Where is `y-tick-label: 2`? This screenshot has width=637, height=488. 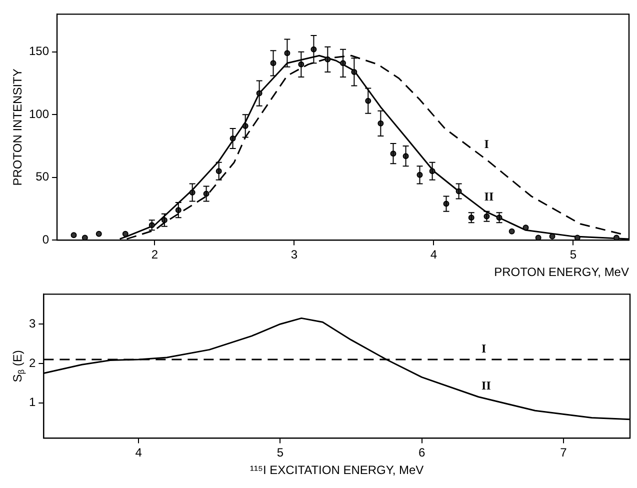 y-tick-label: 2 is located at coordinates (32, 363).